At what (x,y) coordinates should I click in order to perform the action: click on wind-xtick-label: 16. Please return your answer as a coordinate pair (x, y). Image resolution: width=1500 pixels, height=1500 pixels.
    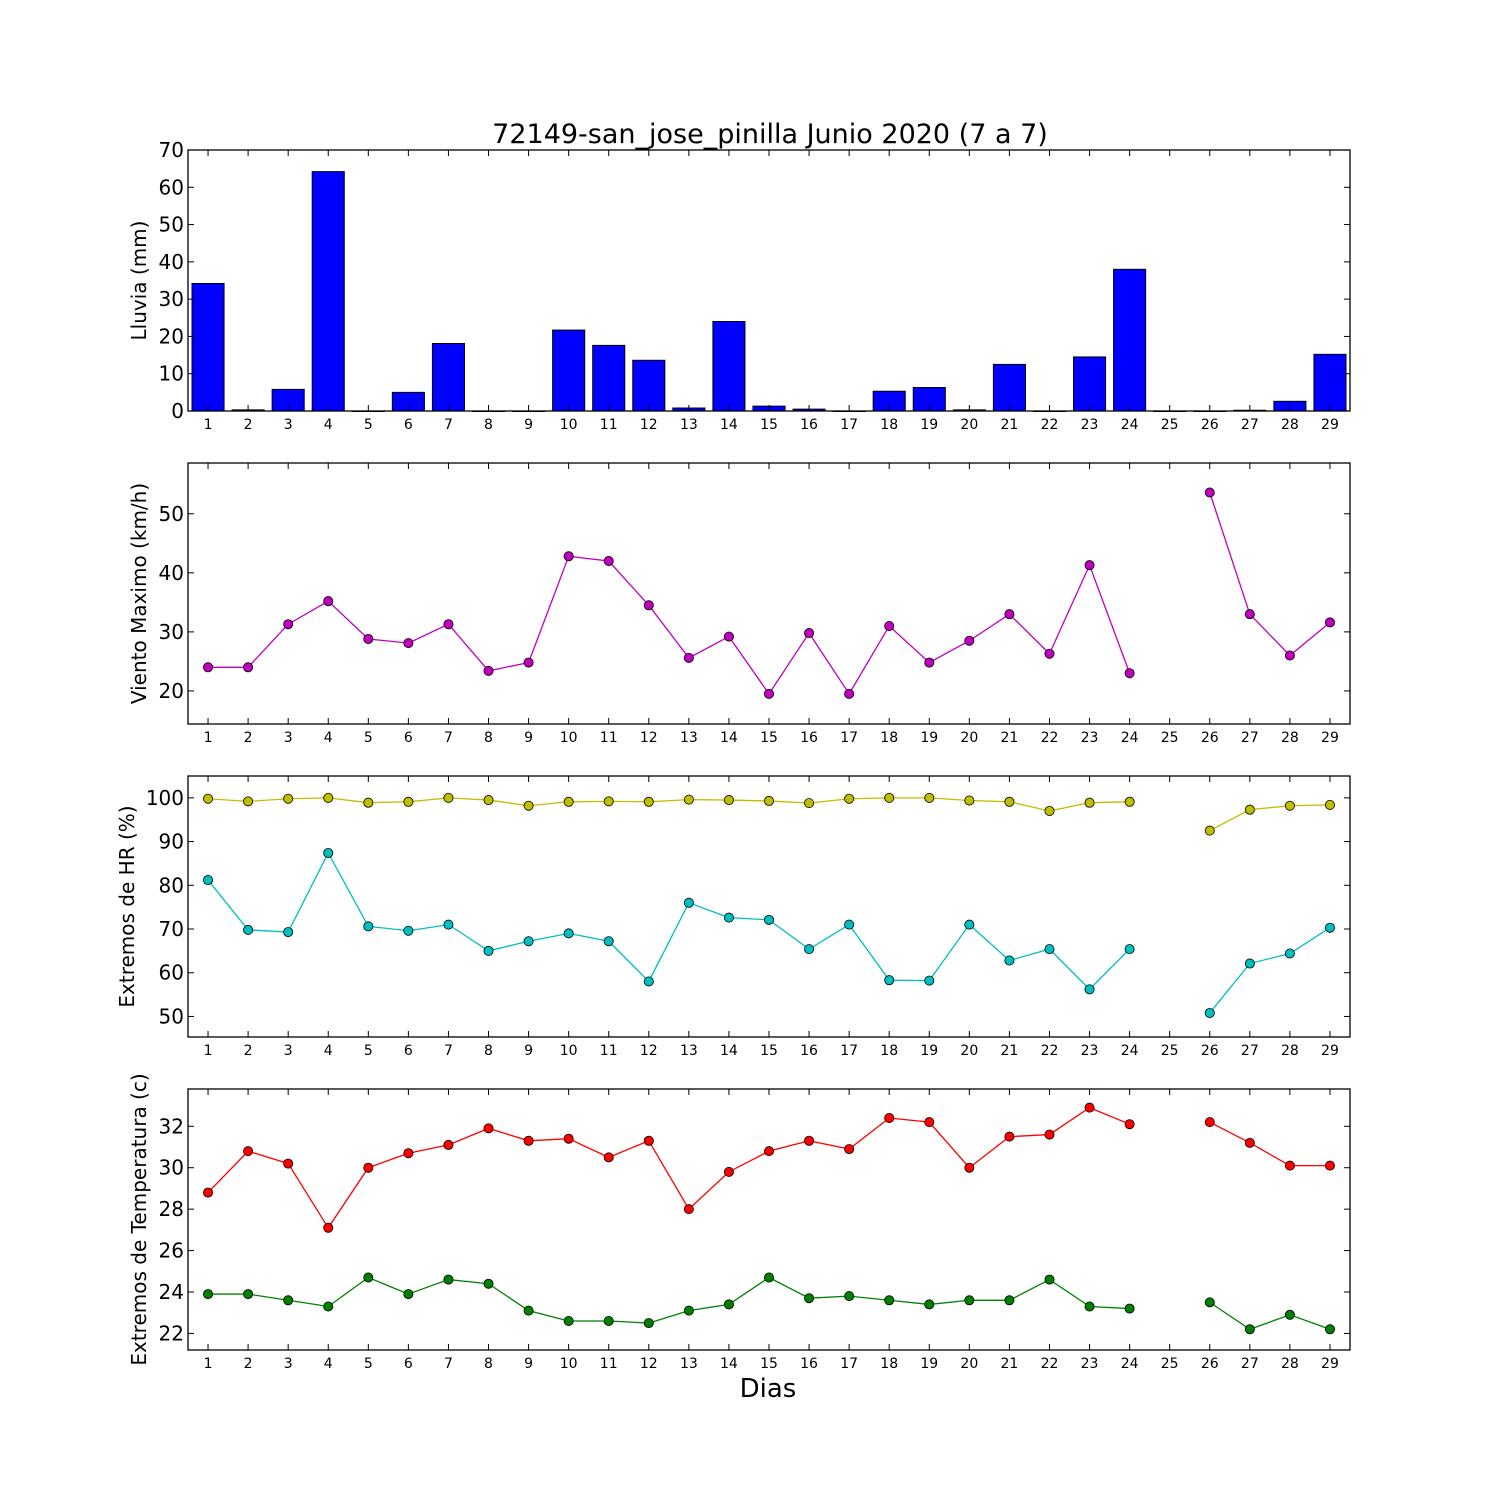
    Looking at the image, I should click on (809, 738).